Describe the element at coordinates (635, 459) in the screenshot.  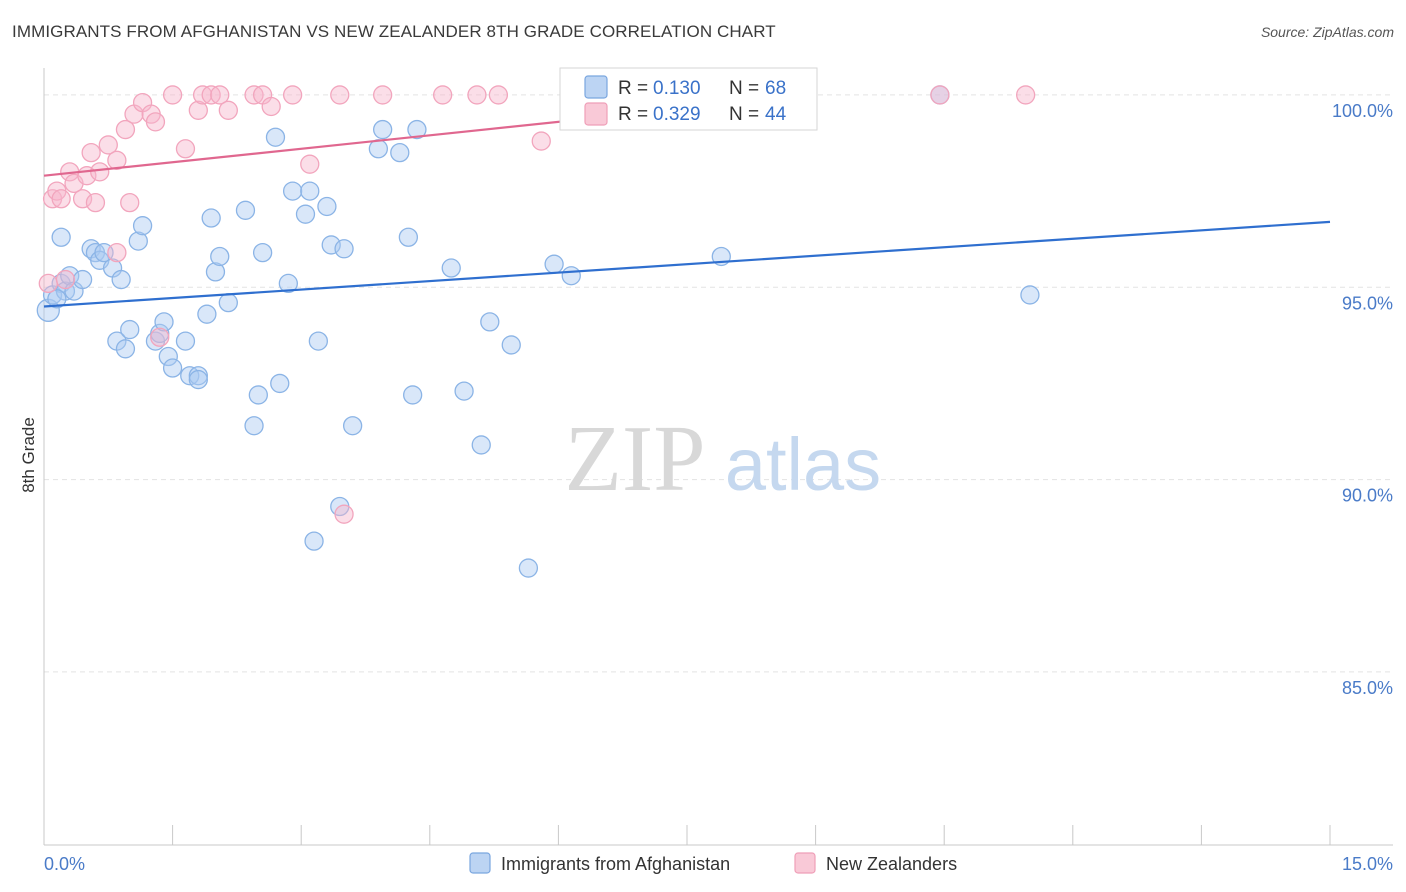
I see `watermark-zip: ZIP` at that location.